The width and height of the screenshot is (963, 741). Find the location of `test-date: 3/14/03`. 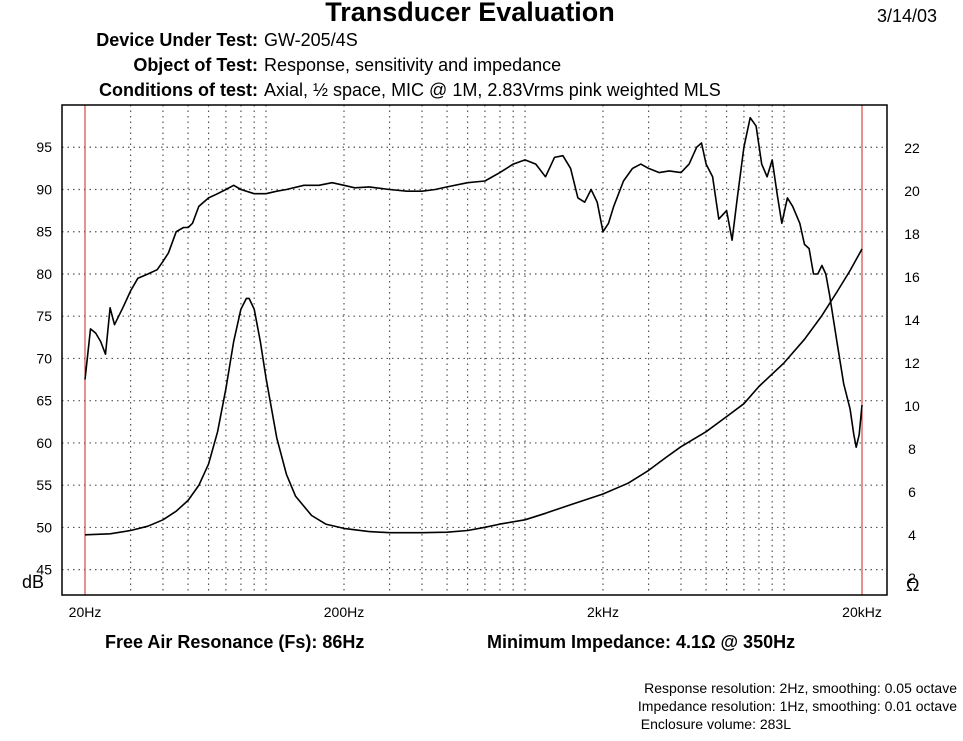

test-date: 3/14/03 is located at coordinates (906, 16).